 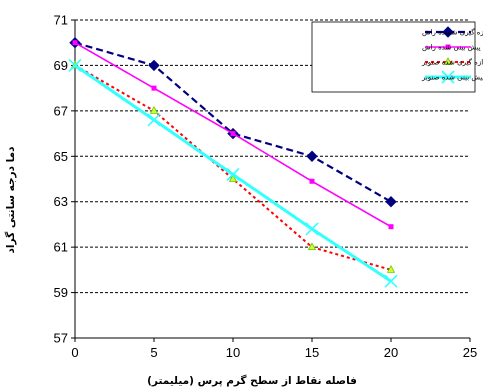 What do you see at coordinates (252, 380) in the screenshot?
I see `x-axis-label: فاصله نقاط از سطح گرم پرس (میلیمتر)` at bounding box center [252, 380].